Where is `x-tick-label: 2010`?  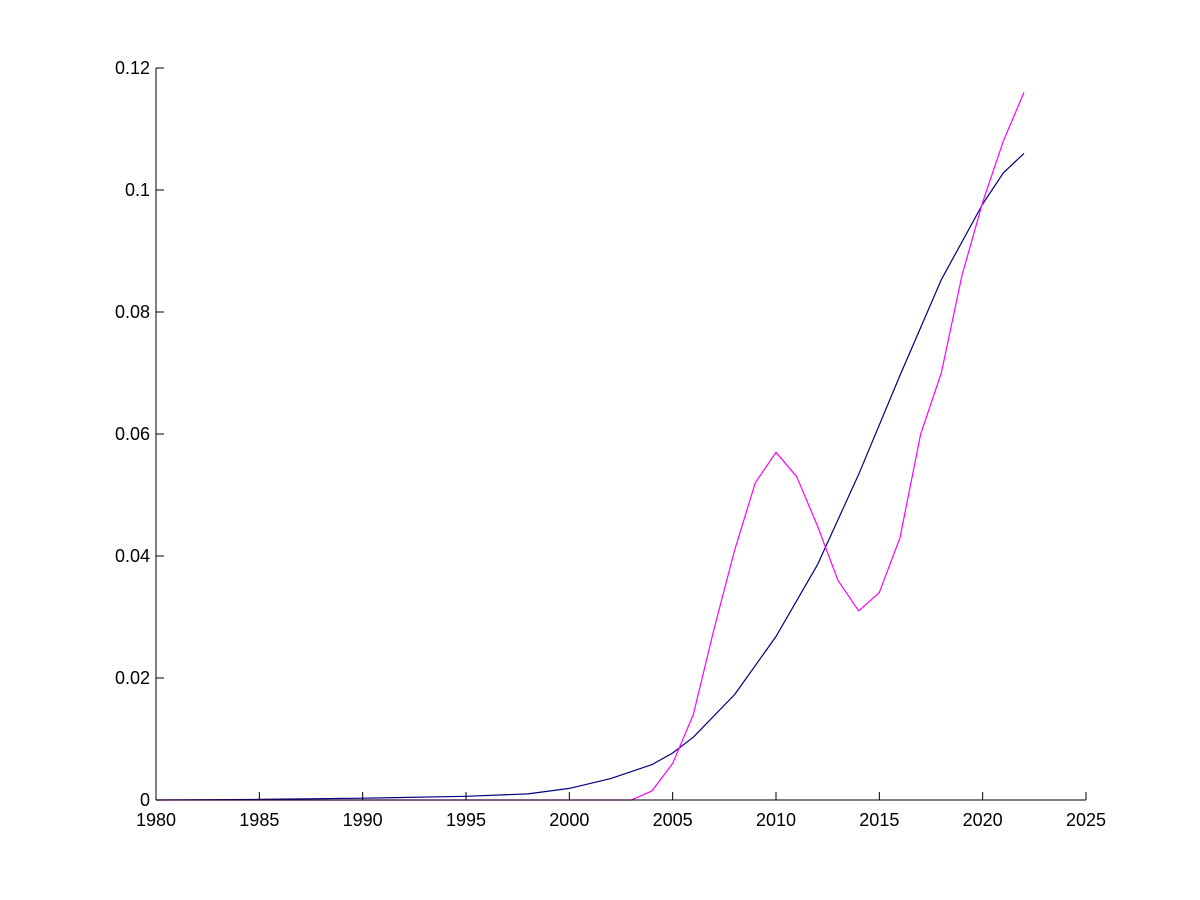
x-tick-label: 2010 is located at coordinates (776, 820).